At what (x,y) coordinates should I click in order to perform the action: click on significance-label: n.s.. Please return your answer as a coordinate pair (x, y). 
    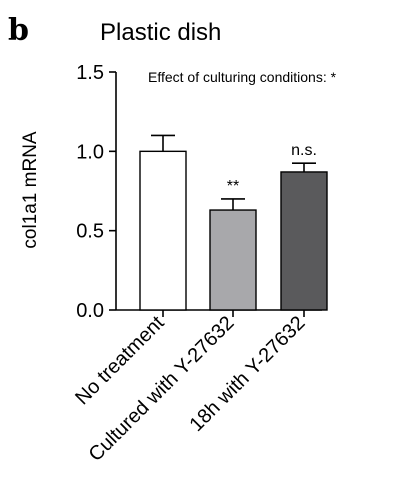
    Looking at the image, I should click on (304, 150).